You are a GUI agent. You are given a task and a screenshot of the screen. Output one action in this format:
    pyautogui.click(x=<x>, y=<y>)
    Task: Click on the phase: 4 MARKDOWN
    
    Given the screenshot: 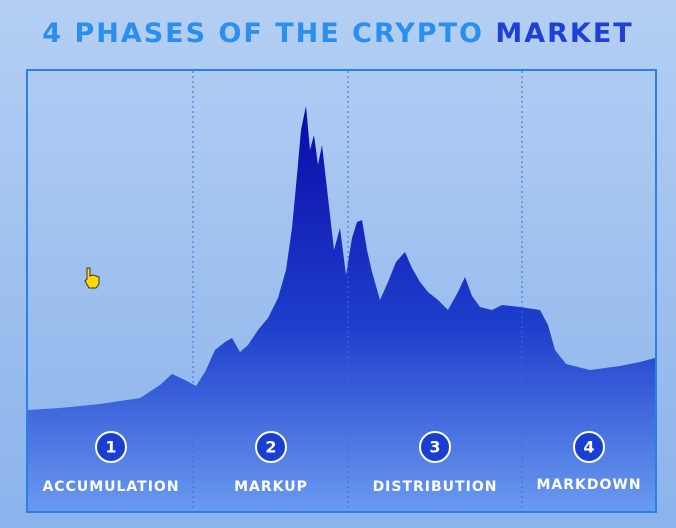 What is the action you would take?
    pyautogui.click(x=588, y=462)
    